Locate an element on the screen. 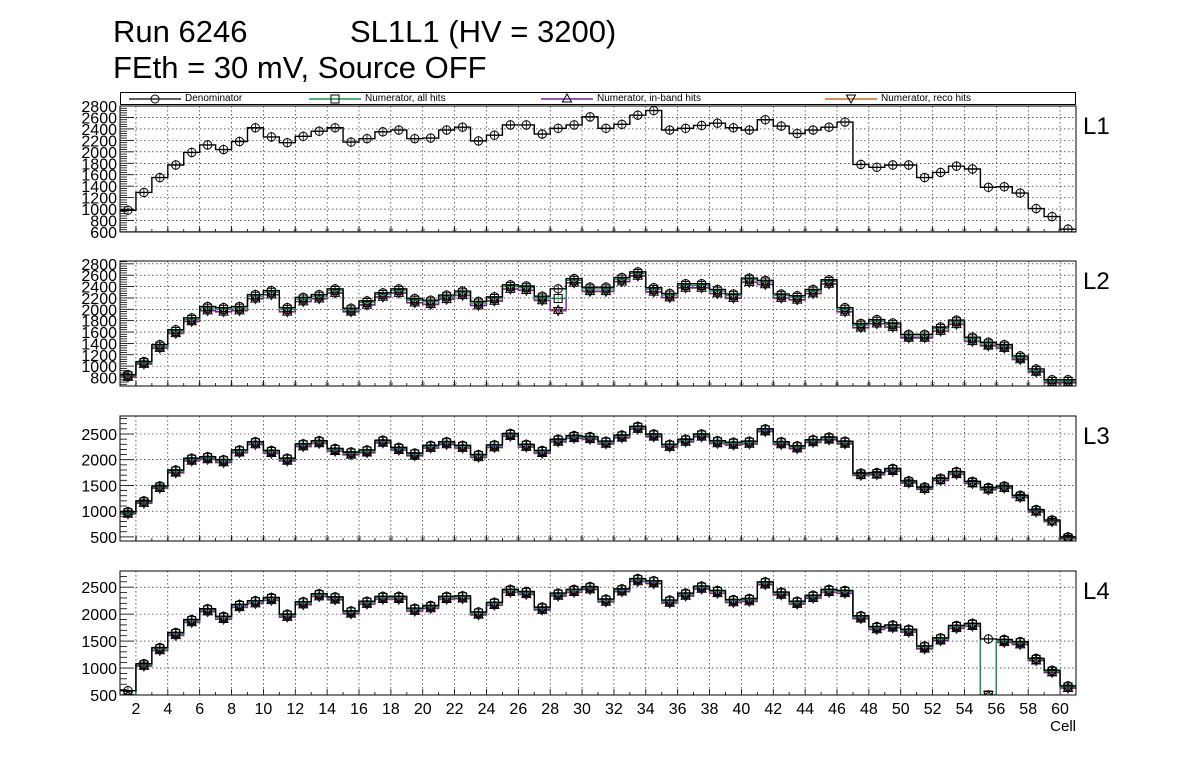  x-tick-label: 10 is located at coordinates (264, 709).